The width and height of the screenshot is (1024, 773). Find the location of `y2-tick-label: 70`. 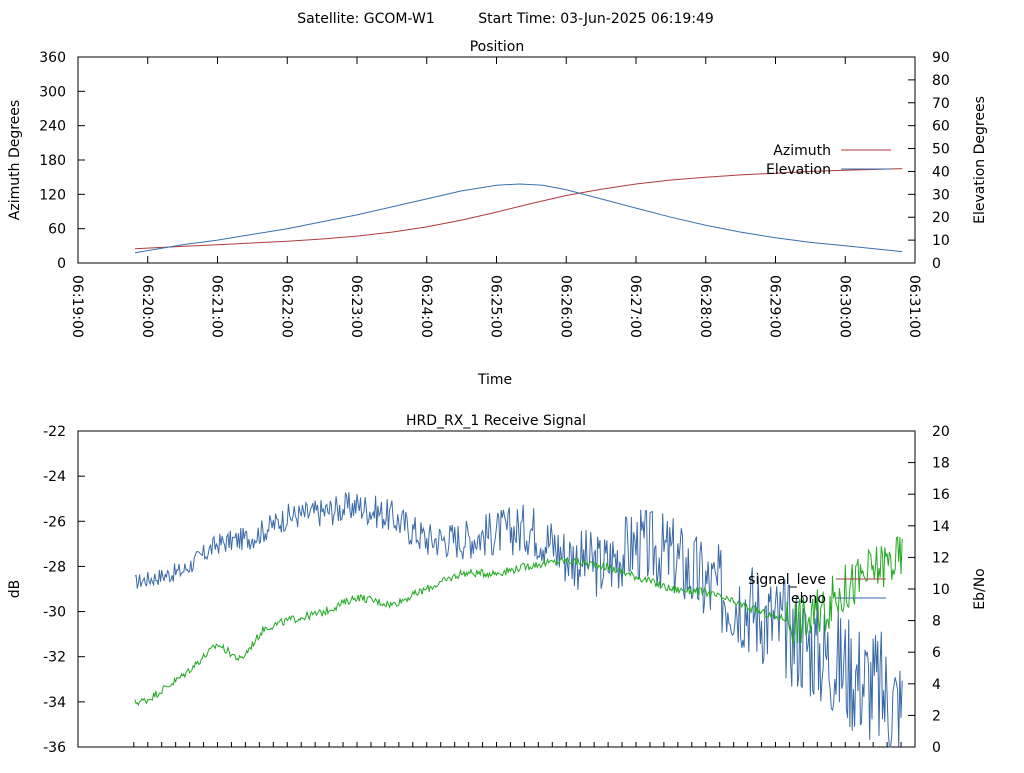

y2-tick-label: 70 is located at coordinates (941, 104).